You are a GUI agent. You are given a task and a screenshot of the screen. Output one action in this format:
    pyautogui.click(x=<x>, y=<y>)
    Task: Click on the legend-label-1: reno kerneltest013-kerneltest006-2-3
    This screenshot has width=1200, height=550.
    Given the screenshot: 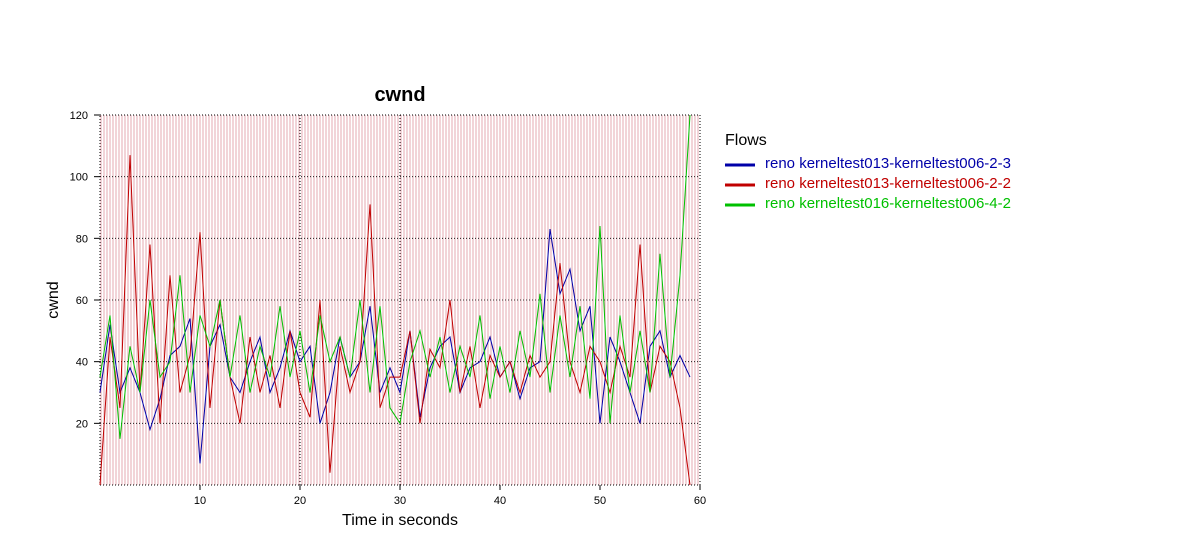 What is the action you would take?
    pyautogui.click(x=888, y=163)
    